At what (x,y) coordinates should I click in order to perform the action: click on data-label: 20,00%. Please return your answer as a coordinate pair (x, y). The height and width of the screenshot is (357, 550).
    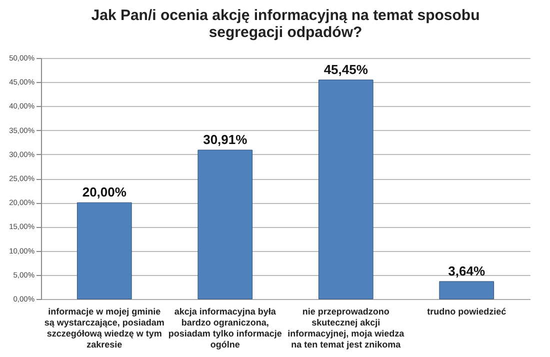
    Looking at the image, I should click on (104, 192).